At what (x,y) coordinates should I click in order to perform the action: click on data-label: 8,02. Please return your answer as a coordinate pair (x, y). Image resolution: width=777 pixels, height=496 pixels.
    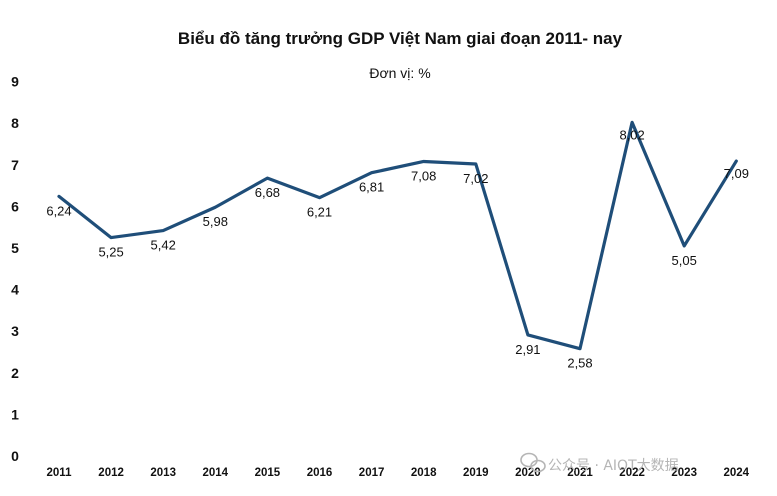
    Looking at the image, I should click on (631, 134).